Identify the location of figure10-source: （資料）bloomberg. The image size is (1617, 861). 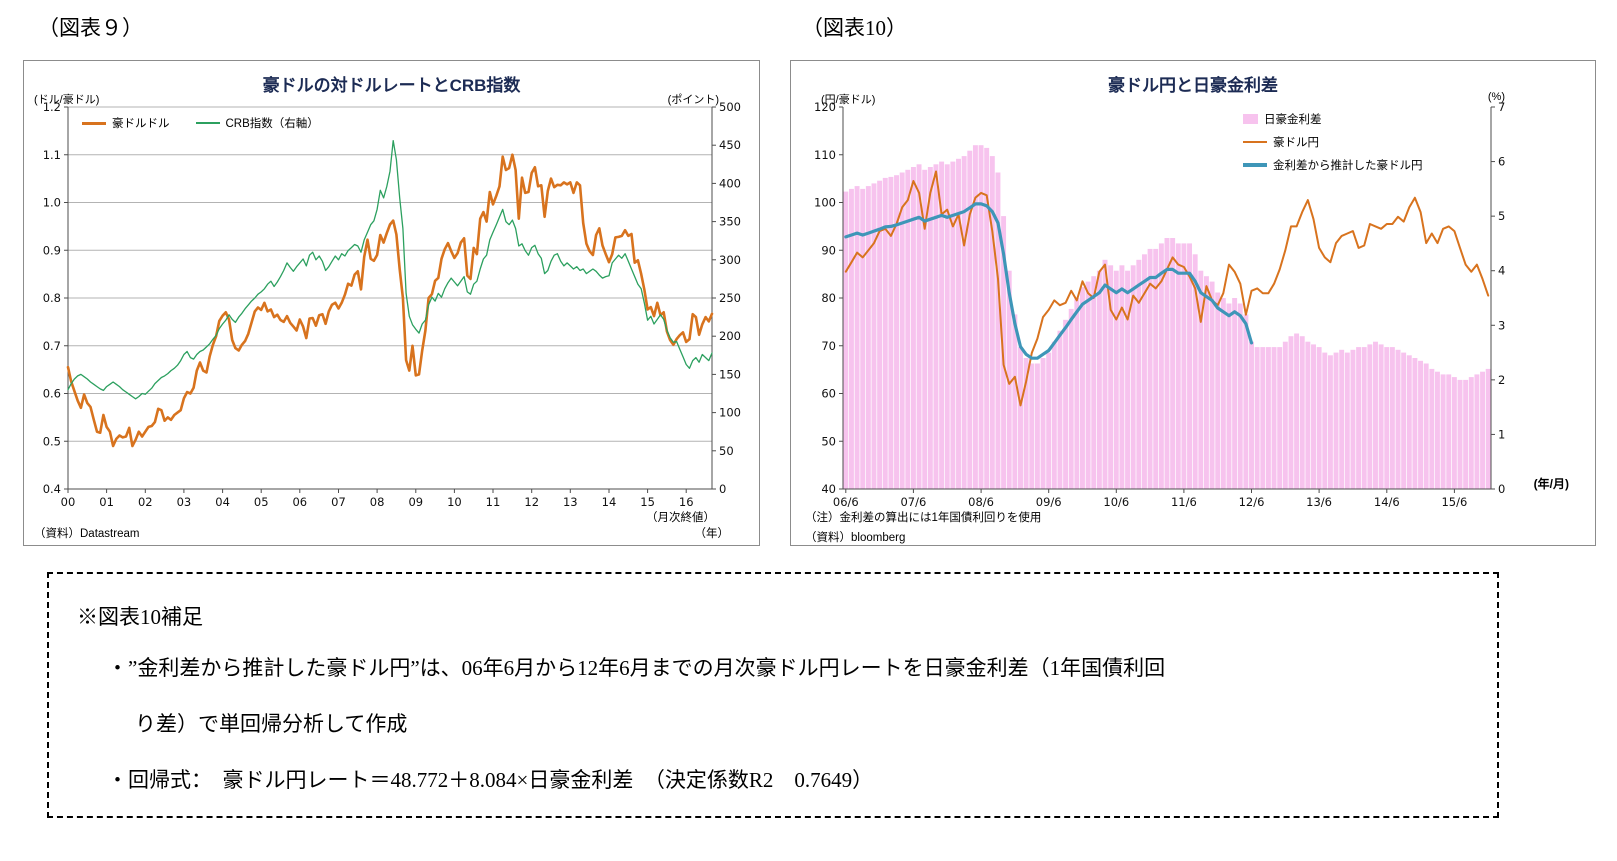
(855, 538).